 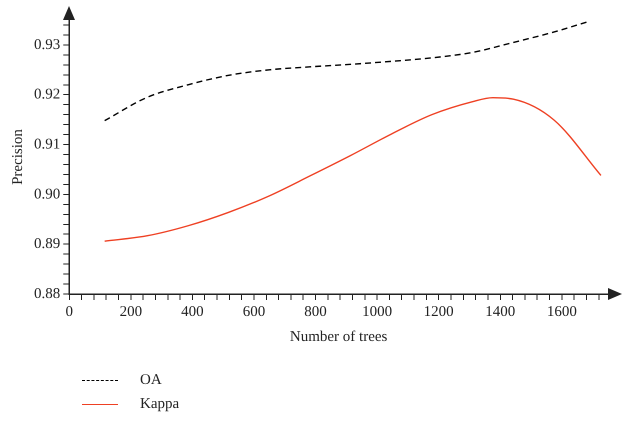 What do you see at coordinates (47, 244) in the screenshot?
I see `y-tick-label: 0.89` at bounding box center [47, 244].